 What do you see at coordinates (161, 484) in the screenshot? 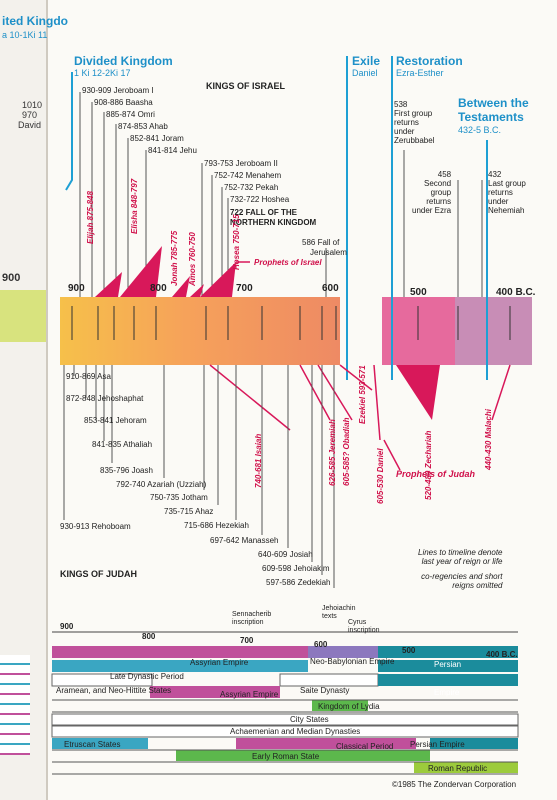
I see `judah-king-6: 792-740 Azariah (Uzziah)` at bounding box center [161, 484].